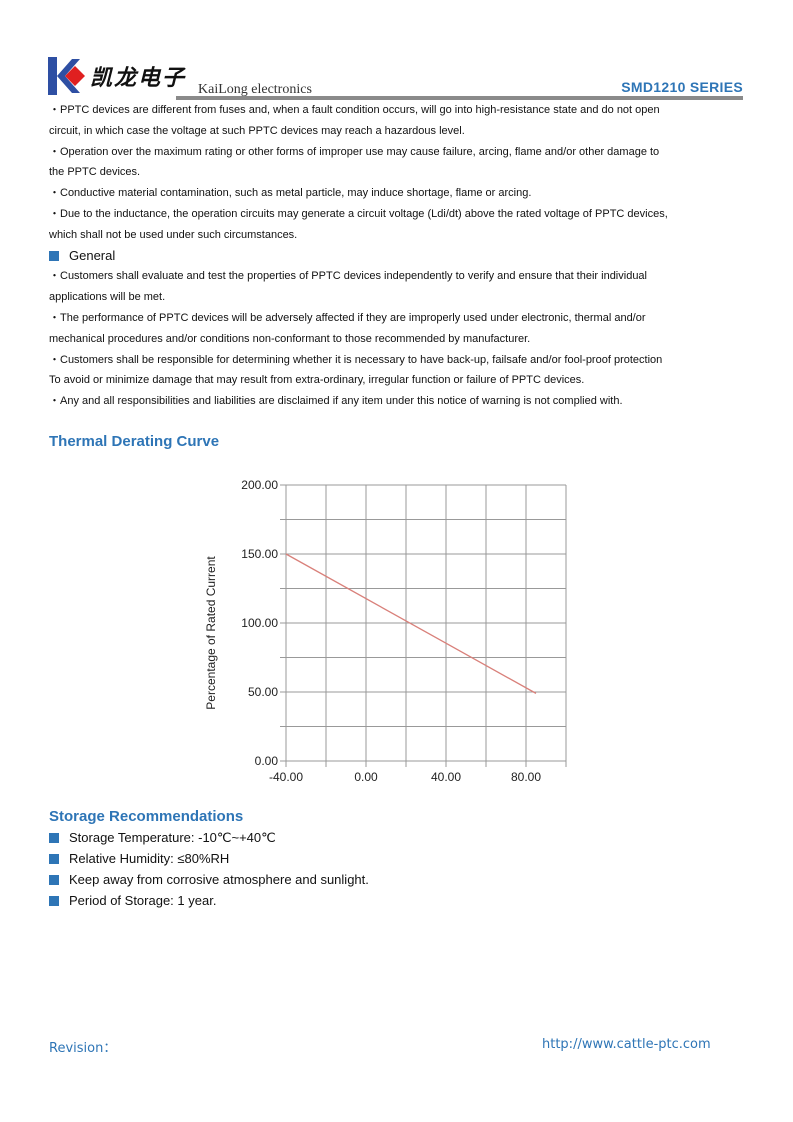 The height and width of the screenshot is (1122, 793). What do you see at coordinates (149, 858) in the screenshot?
I see `storage-item-text: Relative Humidity: ≤80%RH` at bounding box center [149, 858].